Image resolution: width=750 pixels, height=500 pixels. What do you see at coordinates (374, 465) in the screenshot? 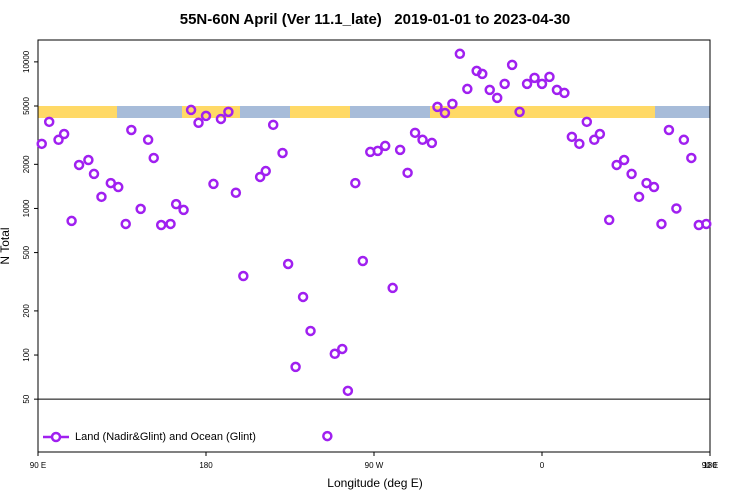
I see `x-tick-label: 90 W` at bounding box center [374, 465].